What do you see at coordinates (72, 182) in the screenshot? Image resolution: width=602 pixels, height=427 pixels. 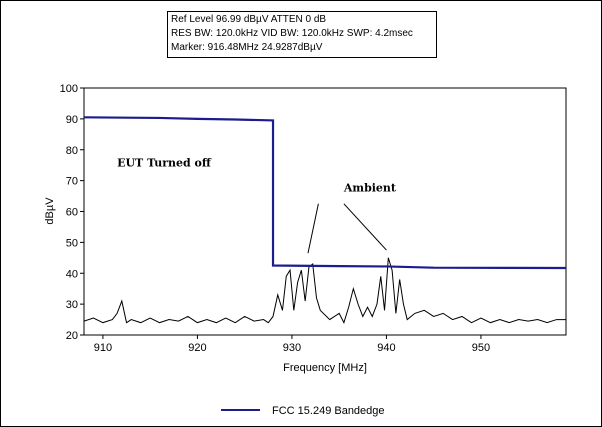 I see `y-tick-label: 70` at bounding box center [72, 182].